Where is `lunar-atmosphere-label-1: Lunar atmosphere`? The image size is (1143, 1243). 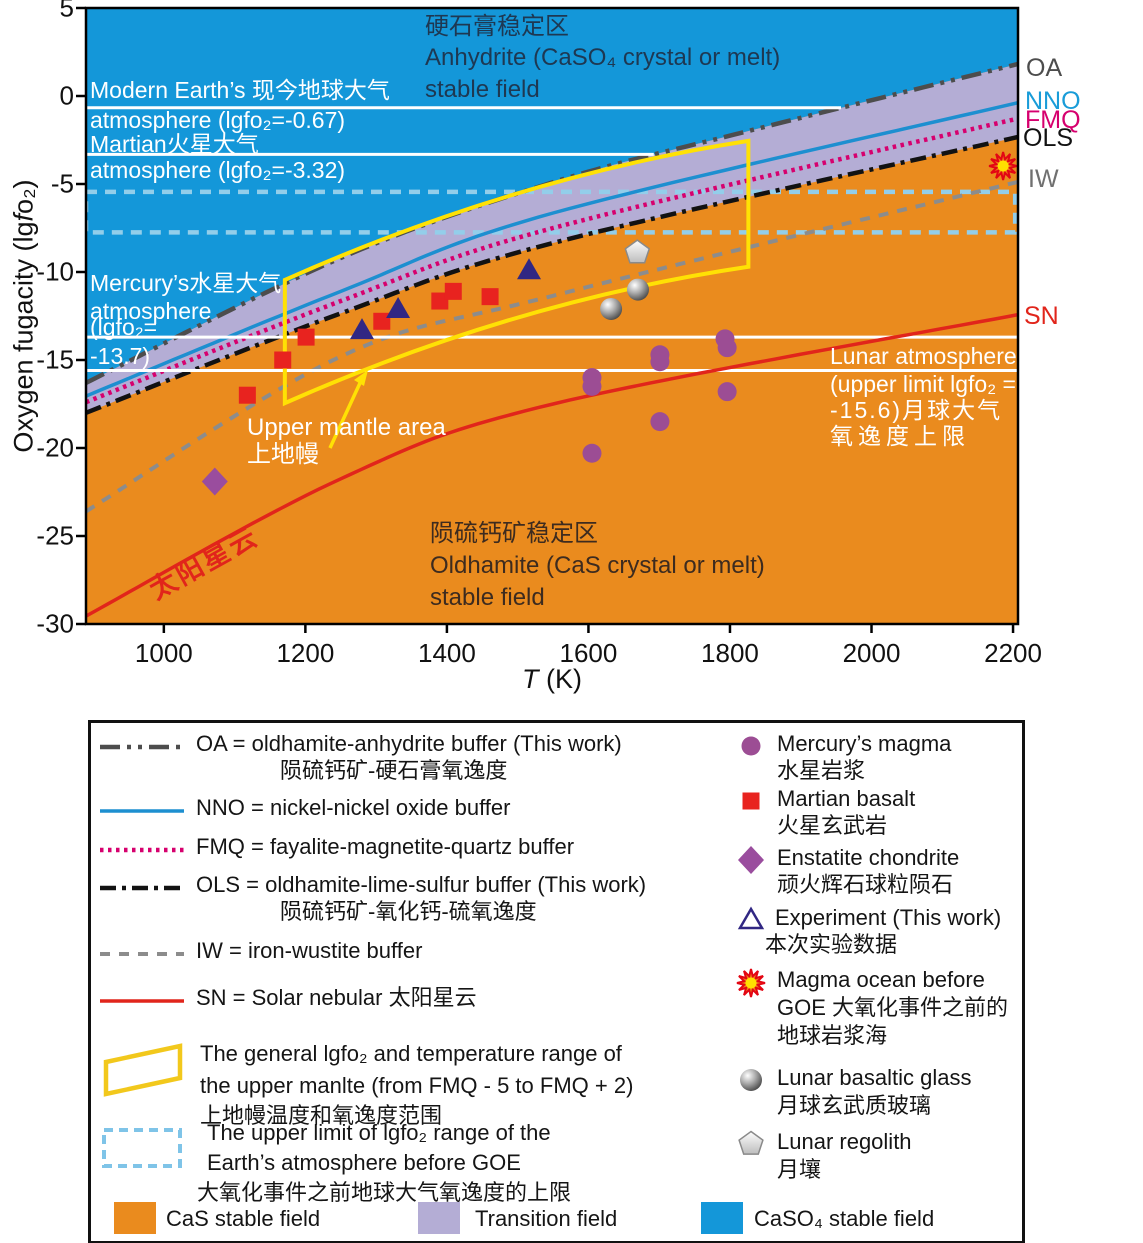 lunar-atmosphere-label-1: Lunar atmosphere is located at coordinates (923, 356).